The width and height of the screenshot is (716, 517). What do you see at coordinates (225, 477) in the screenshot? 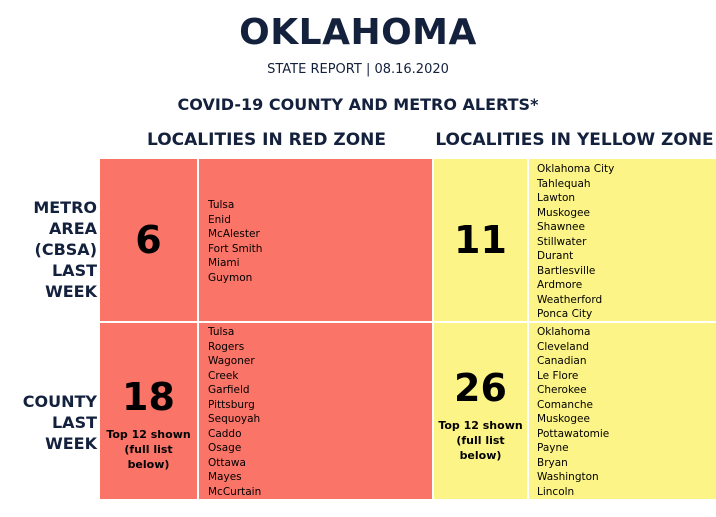
I see `list-item: Mayes` at bounding box center [225, 477].